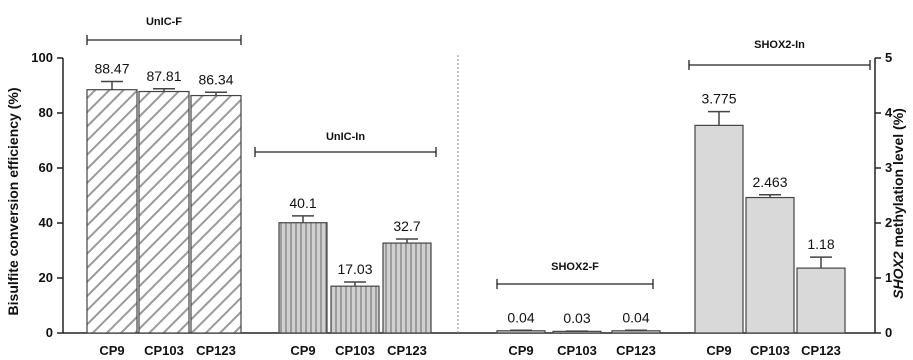 The height and width of the screenshot is (360, 913). I want to click on y-axis-title-right: SHOX2 methylation level (%), so click(898, 203).